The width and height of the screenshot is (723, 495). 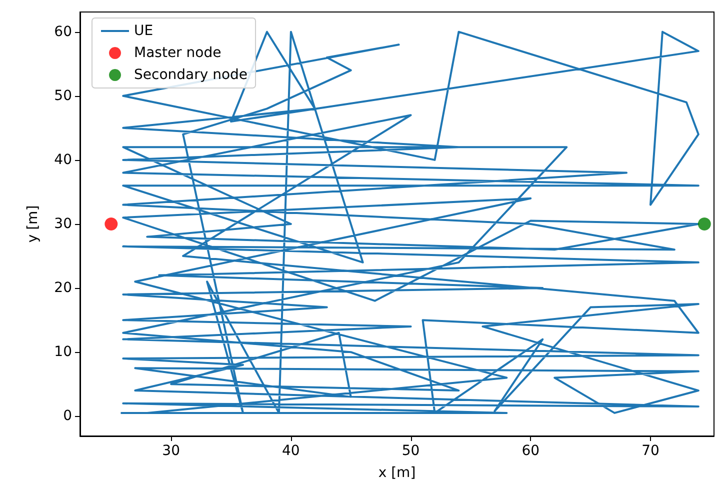 What do you see at coordinates (63, 160) in the screenshot?
I see `y-tick-label: 40` at bounding box center [63, 160].